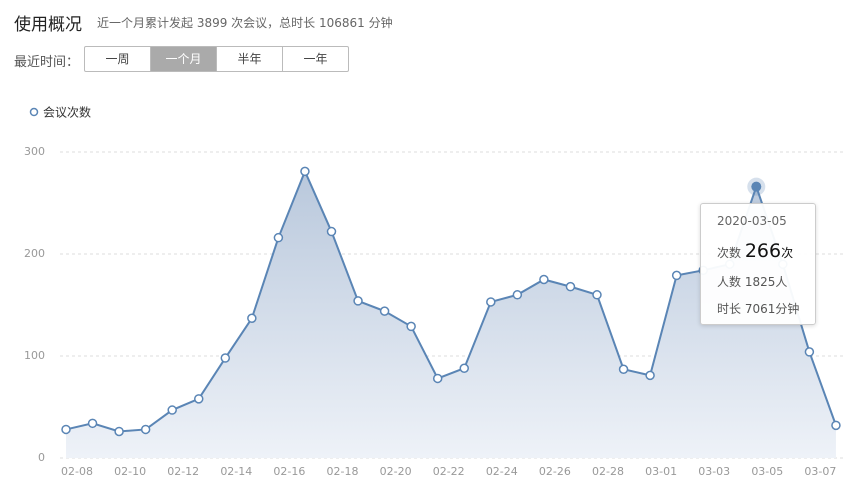 Image resolution: width=867 pixels, height=497 pixels. What do you see at coordinates (183, 59) in the screenshot?
I see `filter-button: 一个月` at bounding box center [183, 59].